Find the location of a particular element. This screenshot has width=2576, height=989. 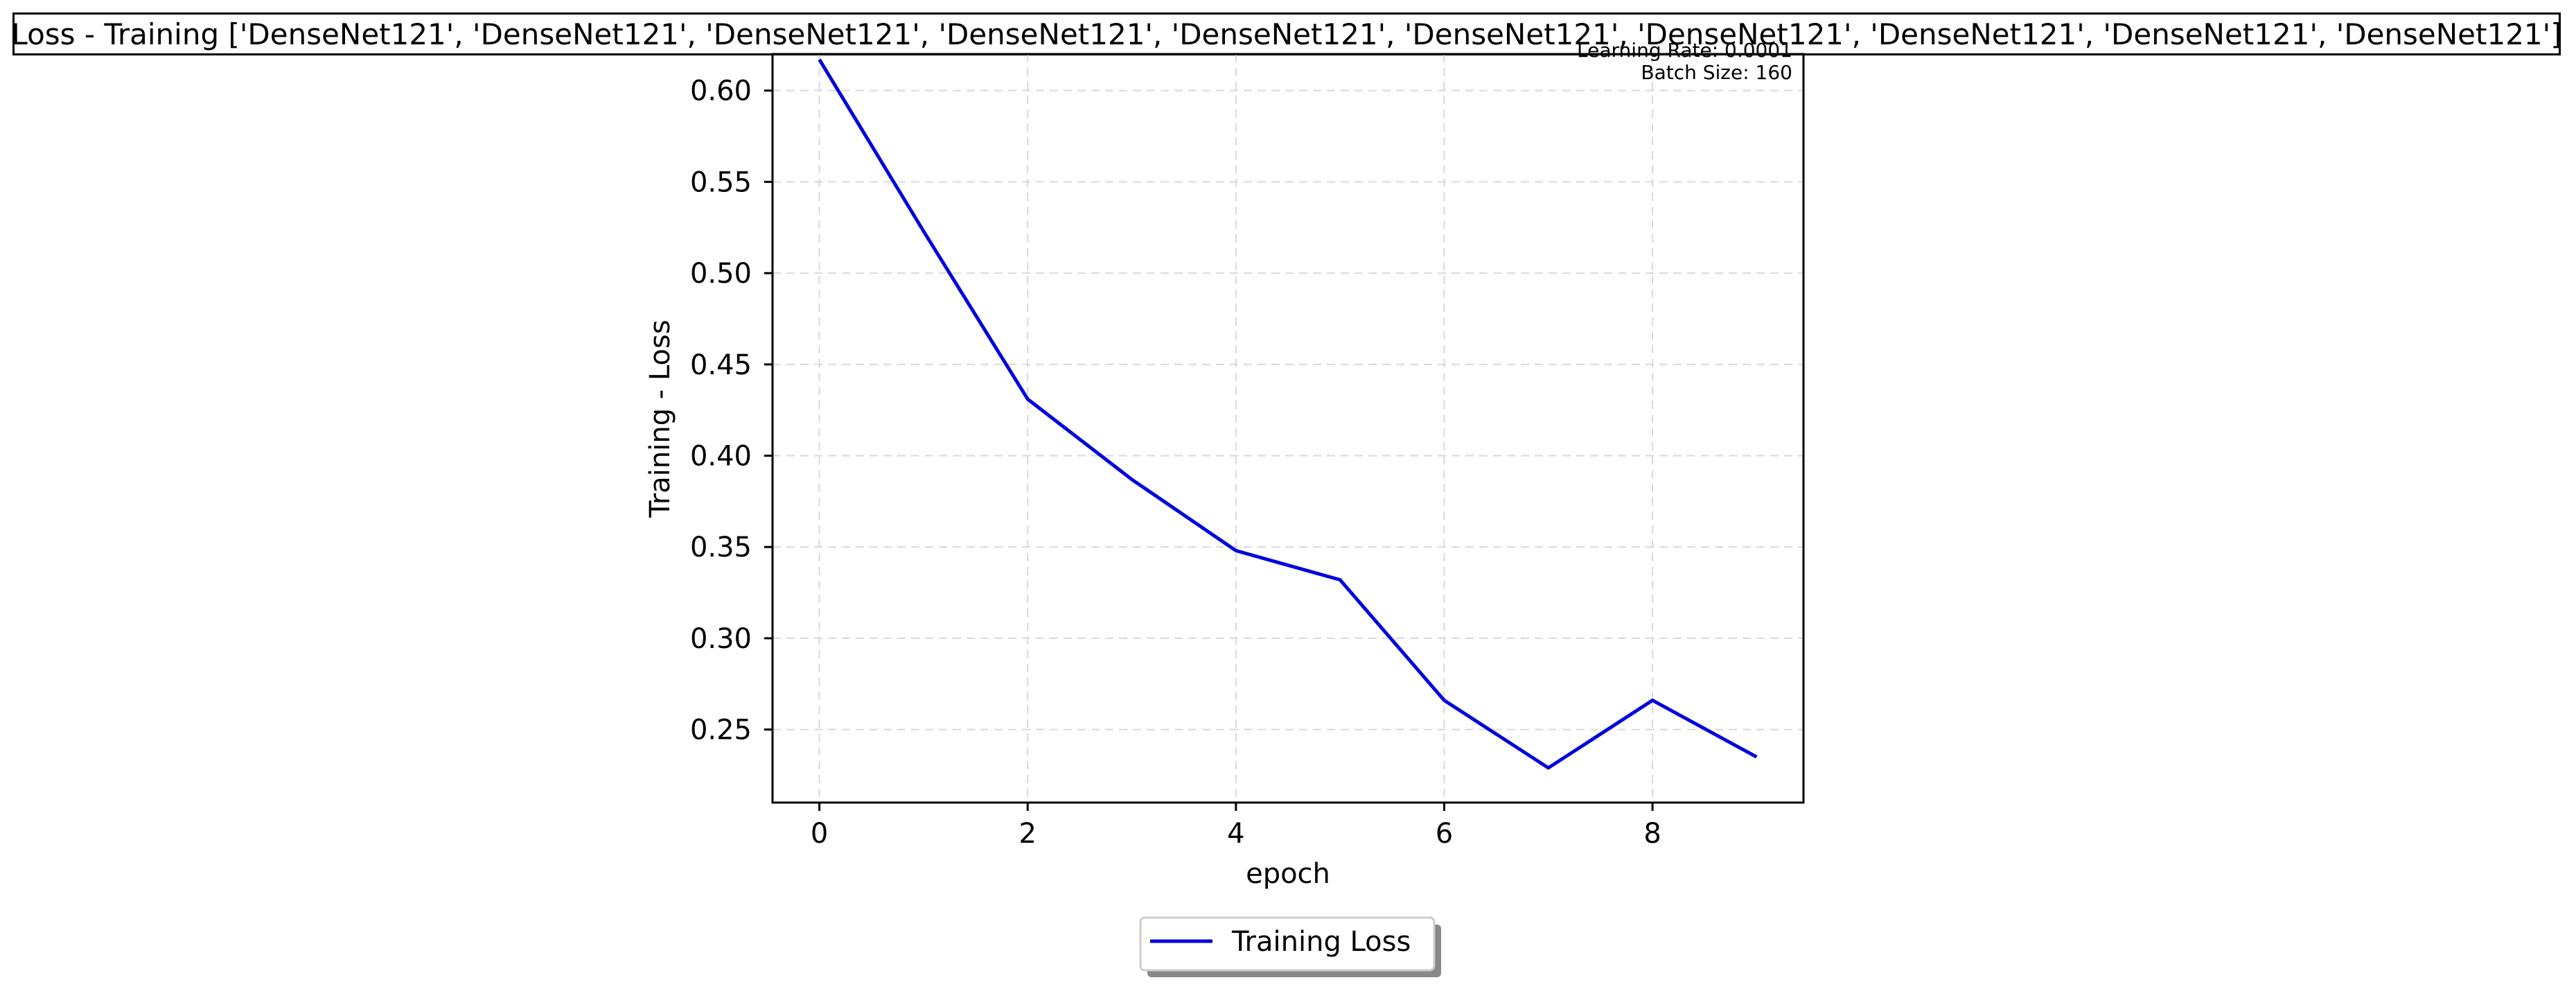

legend-label: Training Loss is located at coordinates (1321, 942).